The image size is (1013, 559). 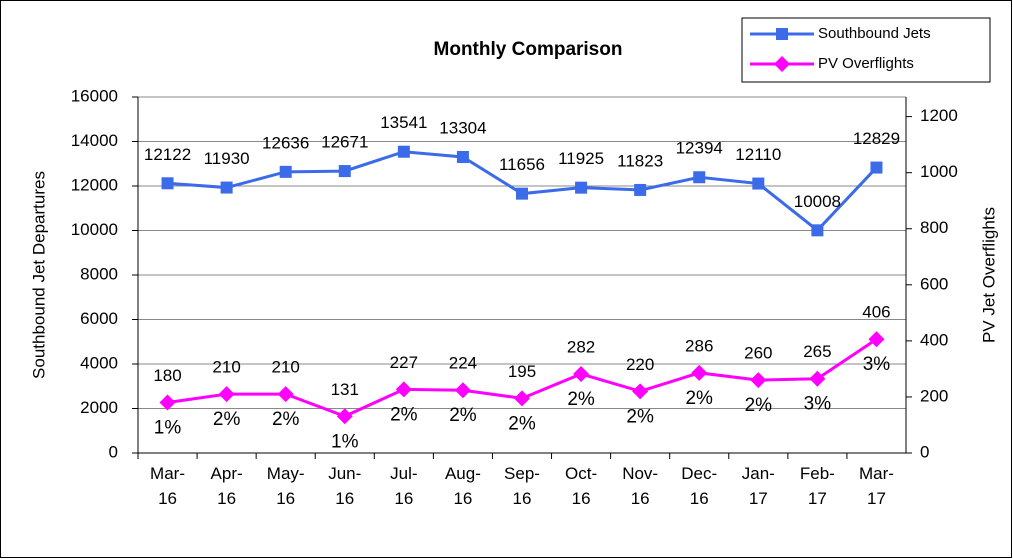 What do you see at coordinates (699, 486) in the screenshot?
I see `x-tick-label: Dec-16` at bounding box center [699, 486].